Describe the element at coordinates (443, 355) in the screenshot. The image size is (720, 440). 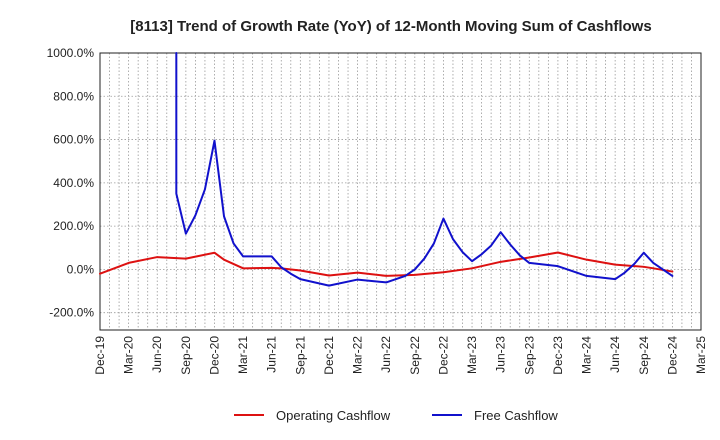
I see `x-tick-label: Dec-22` at that location.